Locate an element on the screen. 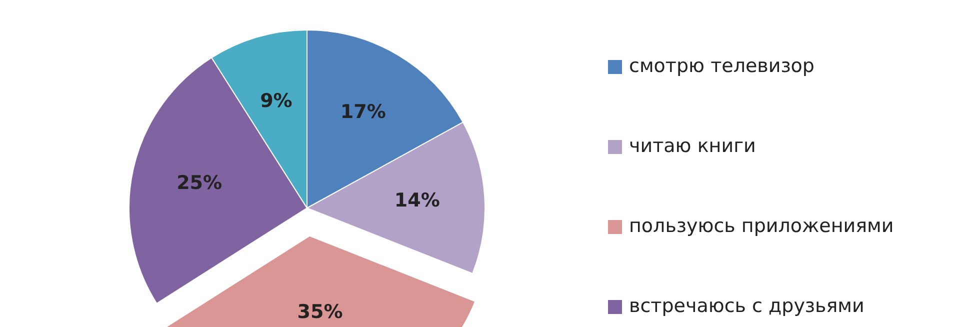  data-label: 14% is located at coordinates (417, 200).